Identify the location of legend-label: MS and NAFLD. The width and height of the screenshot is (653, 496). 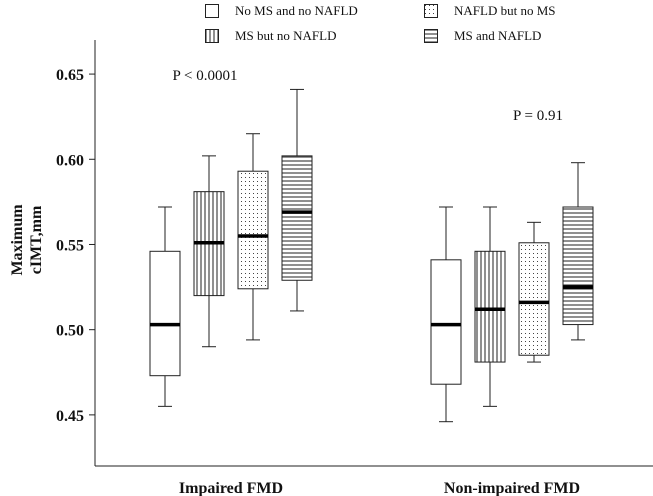
(498, 35).